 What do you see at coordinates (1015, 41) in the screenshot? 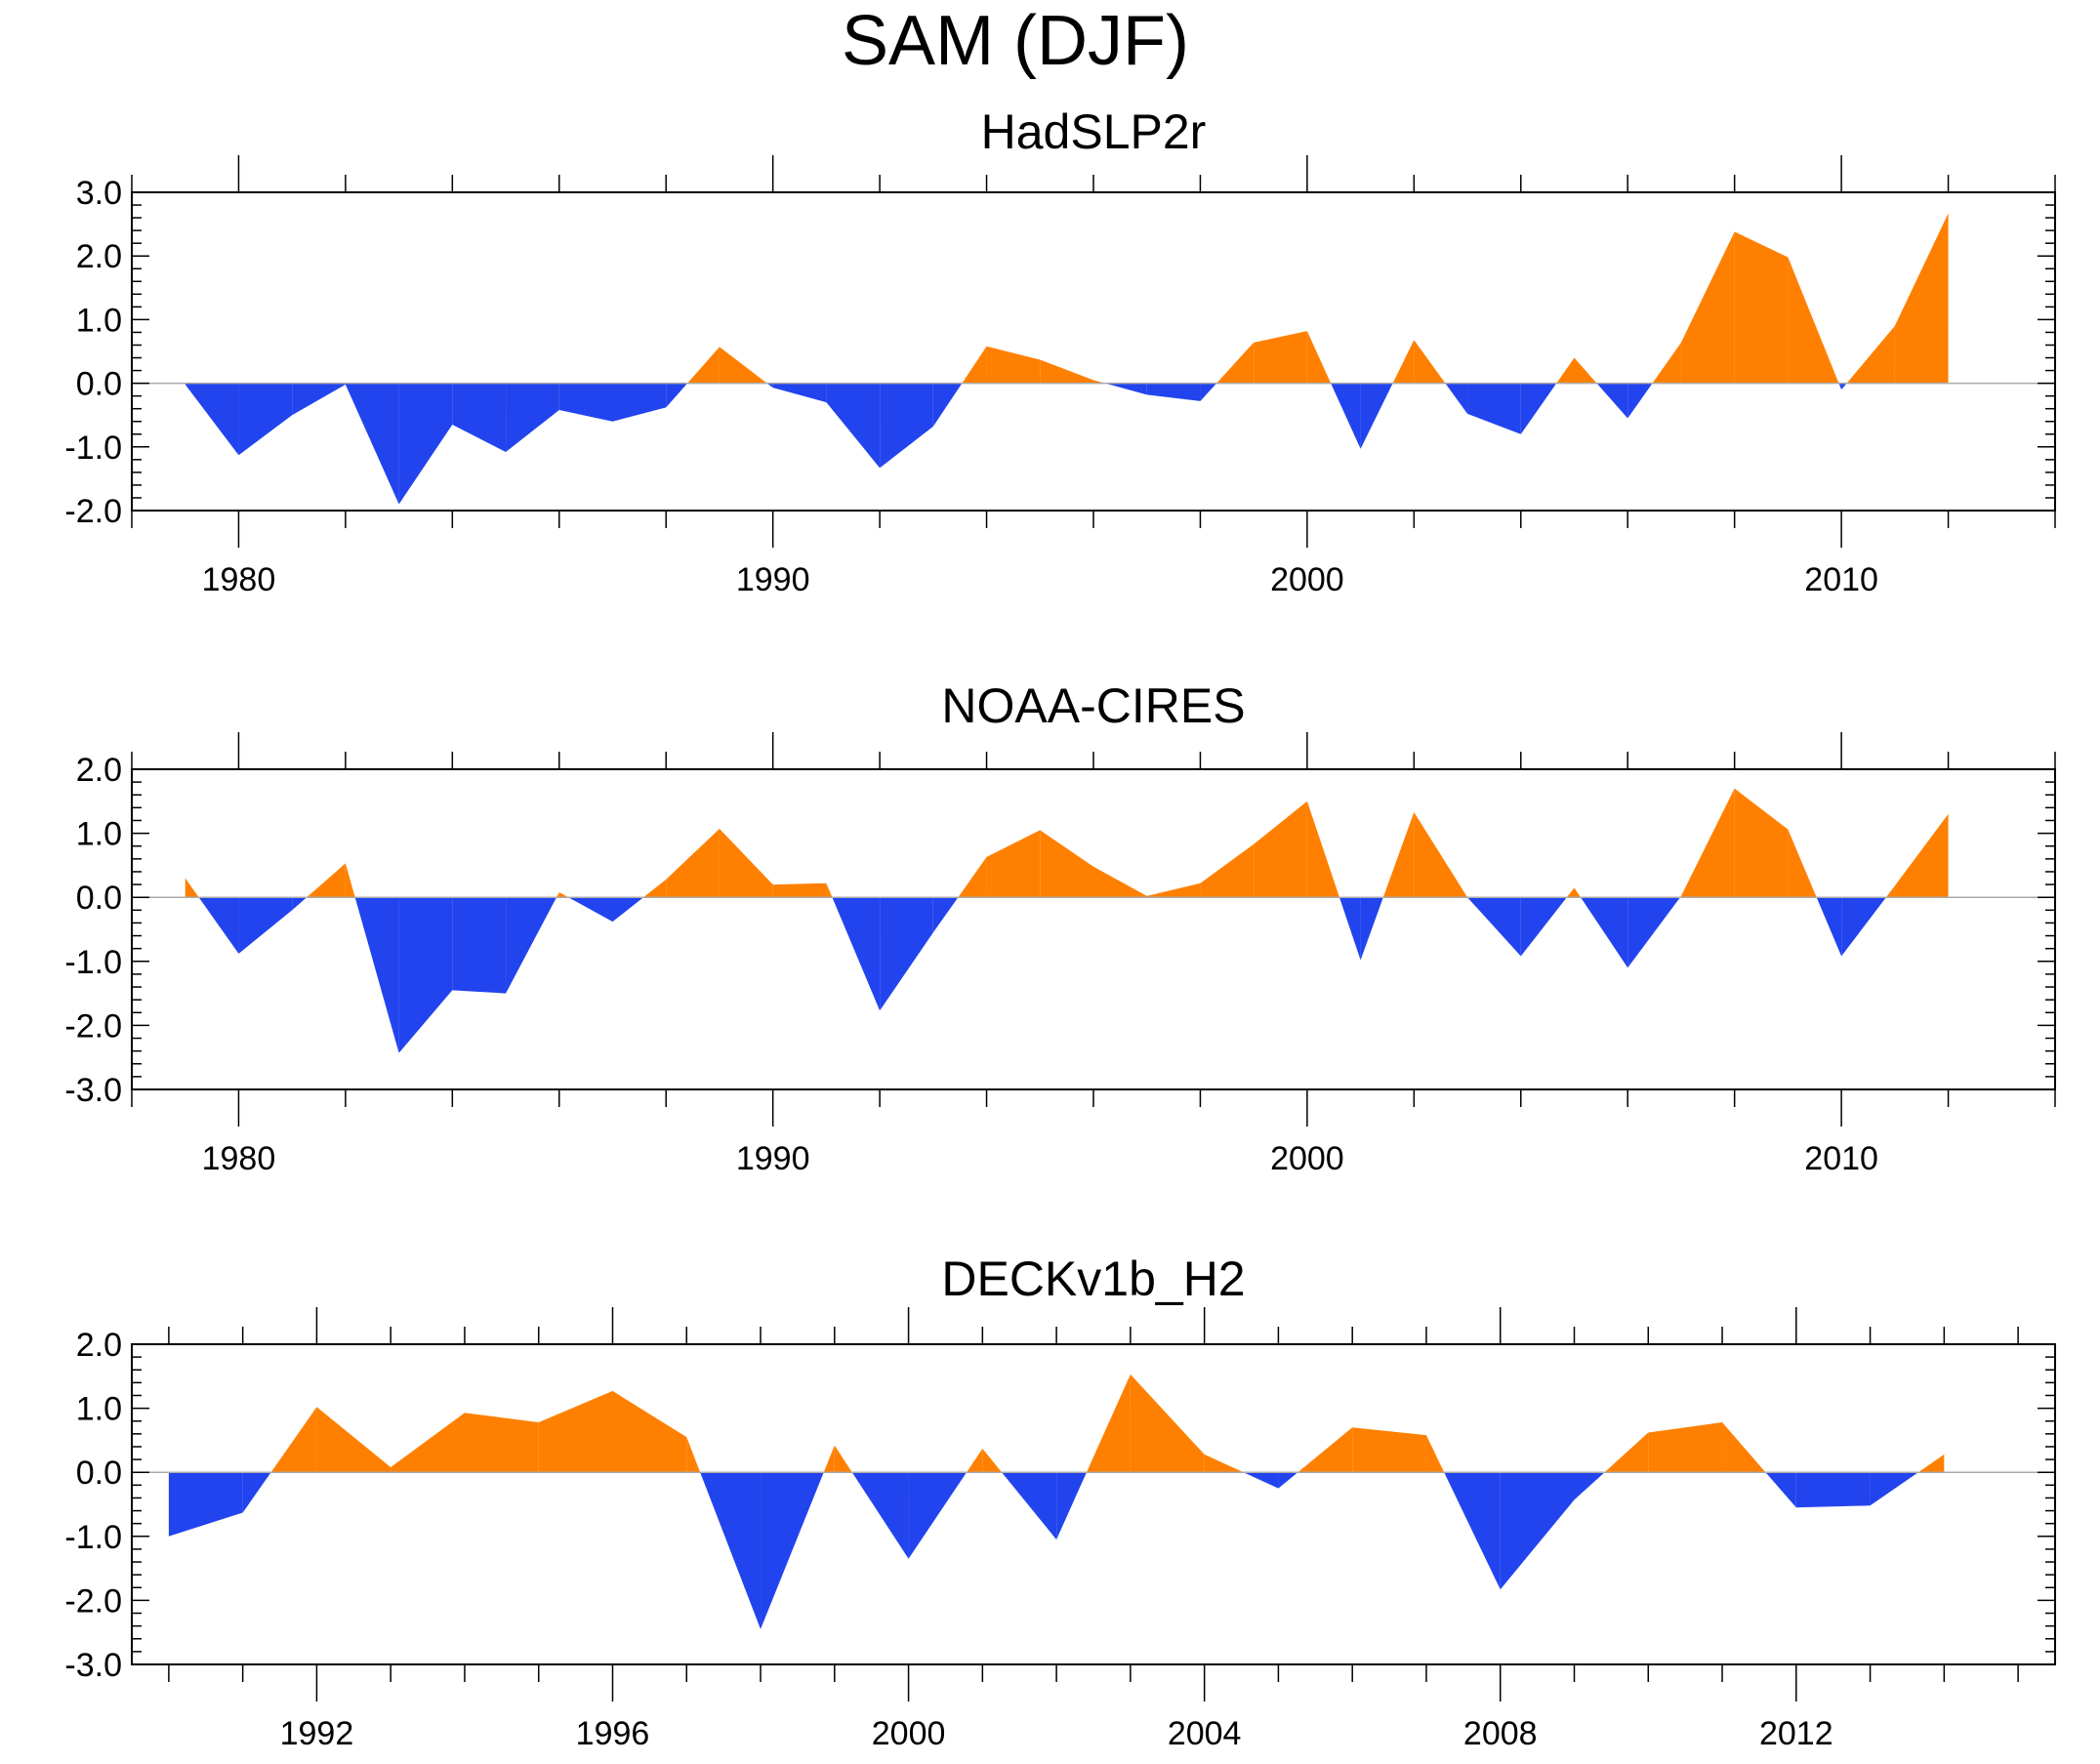
I see `page-title: SAM (DJF)` at bounding box center [1015, 41].